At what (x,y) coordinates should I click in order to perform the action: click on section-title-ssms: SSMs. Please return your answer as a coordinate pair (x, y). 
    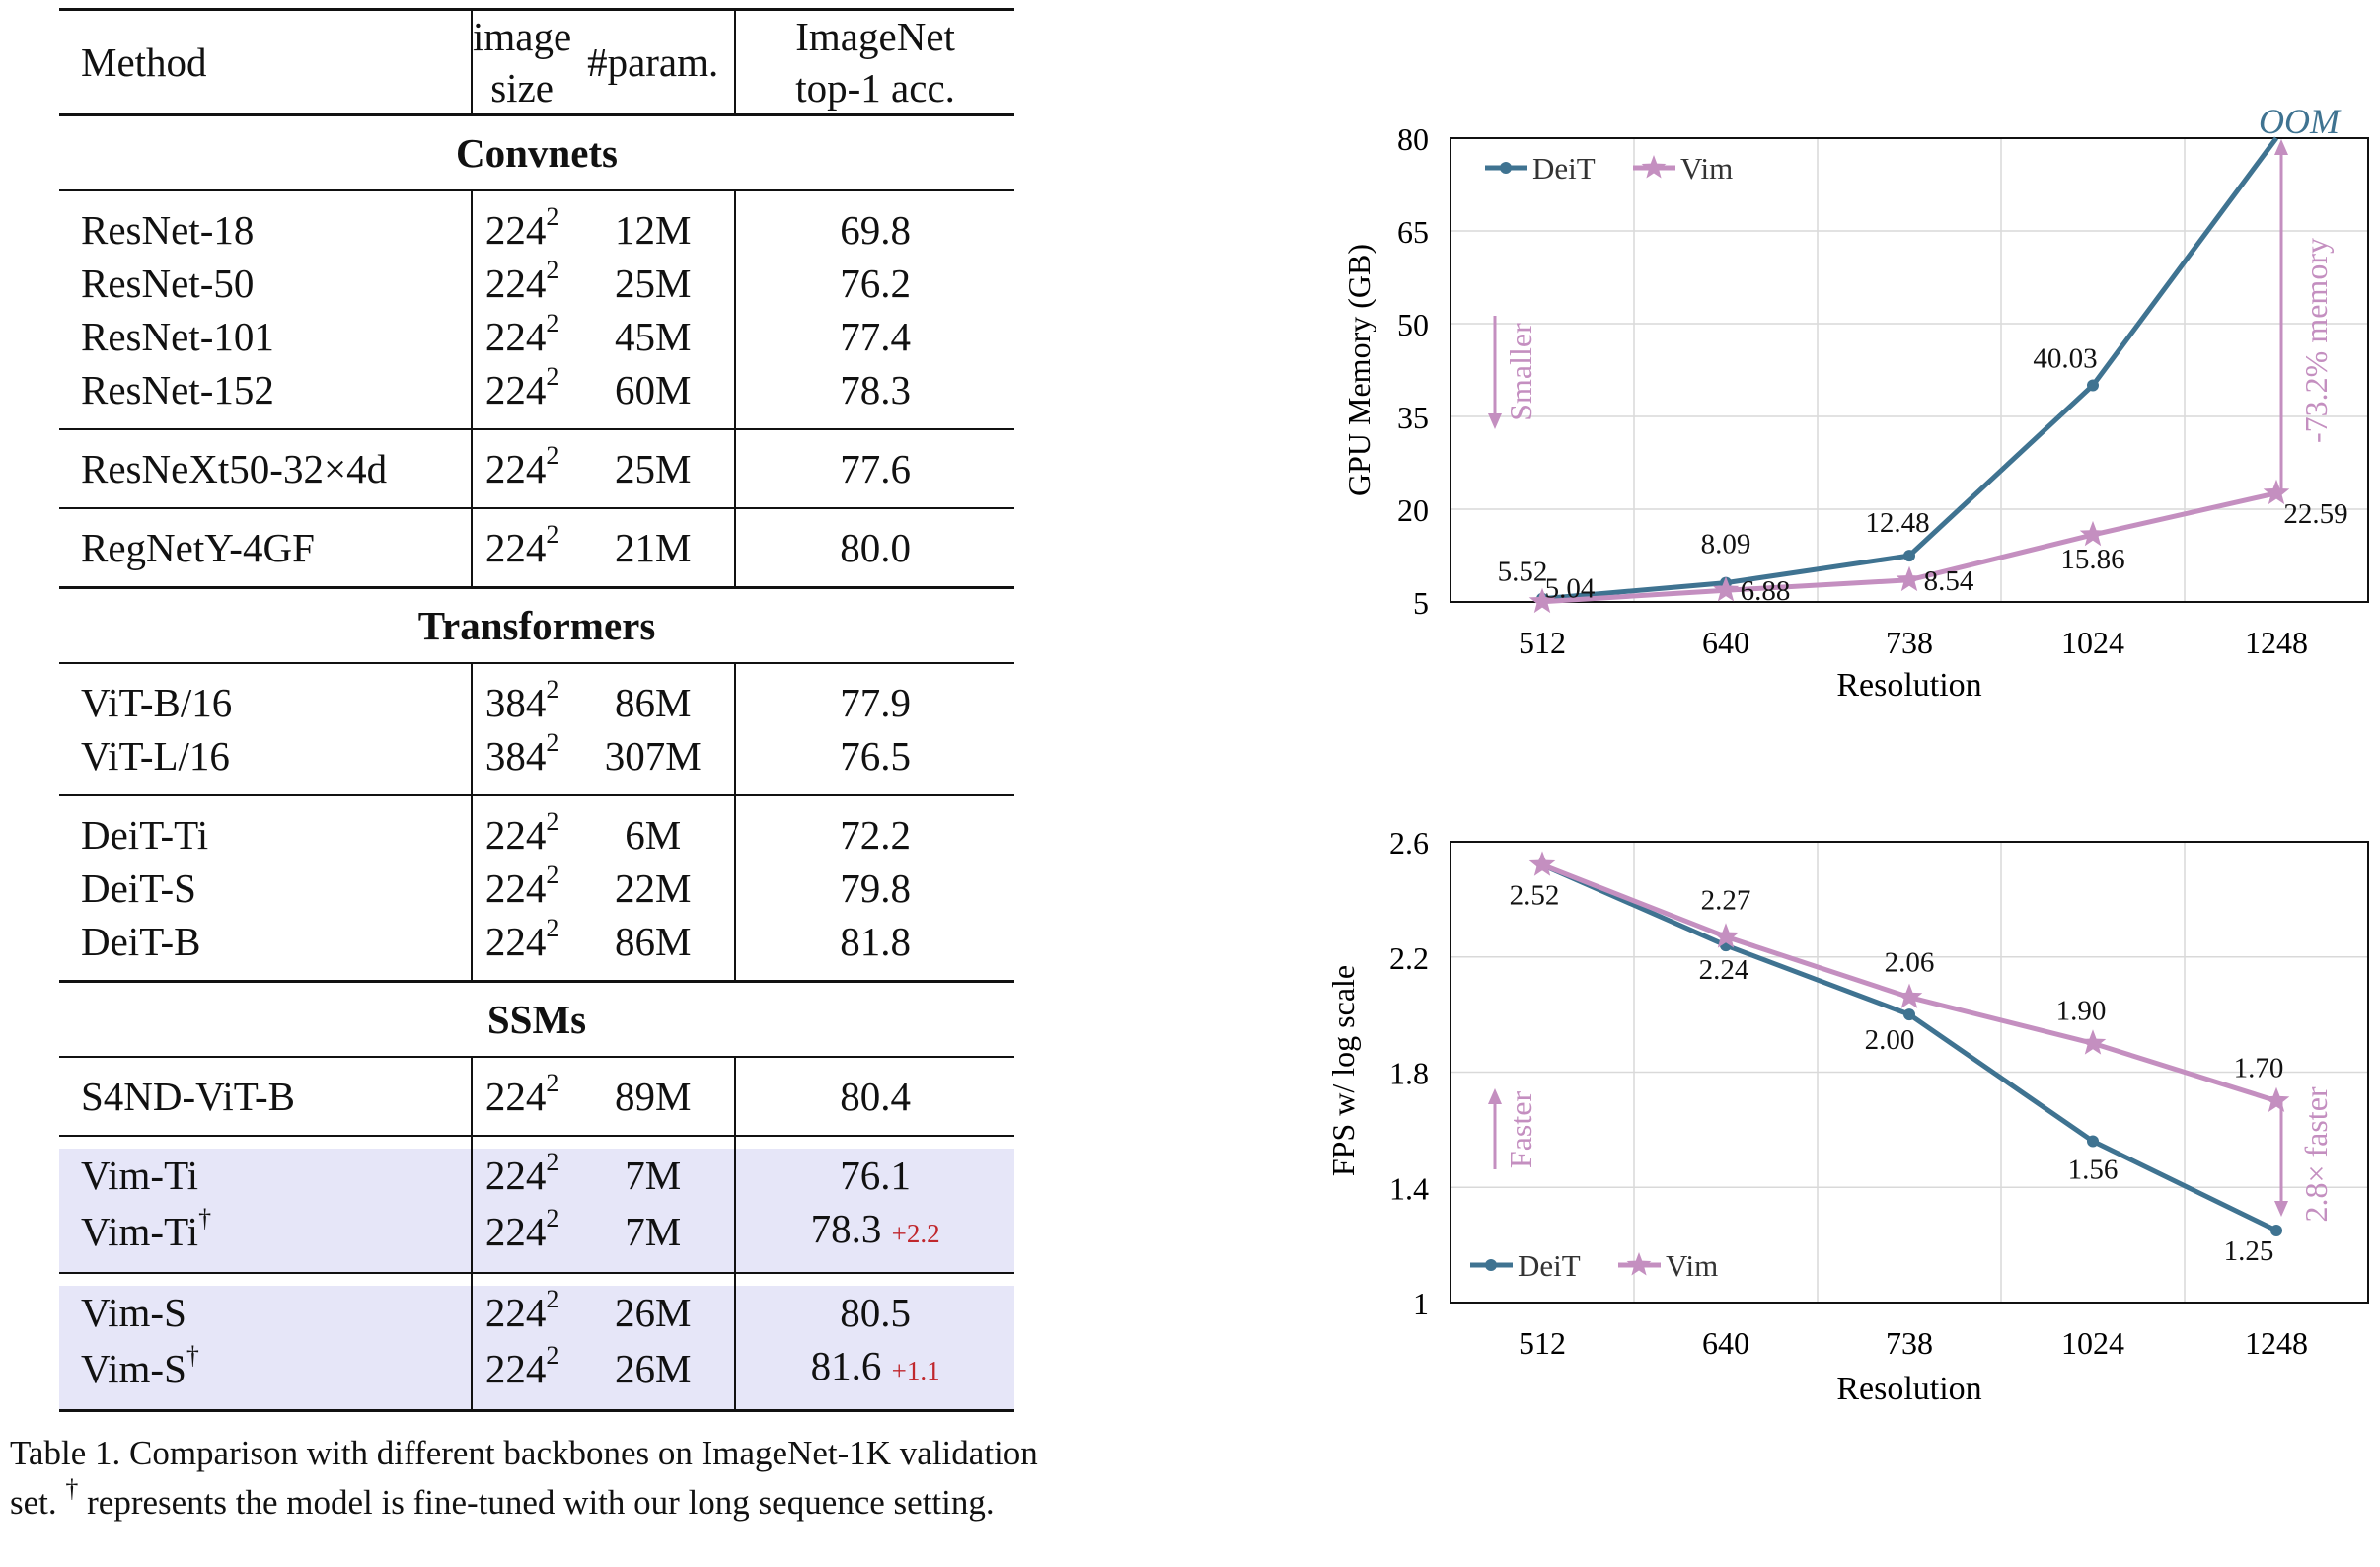
    Looking at the image, I should click on (536, 1019).